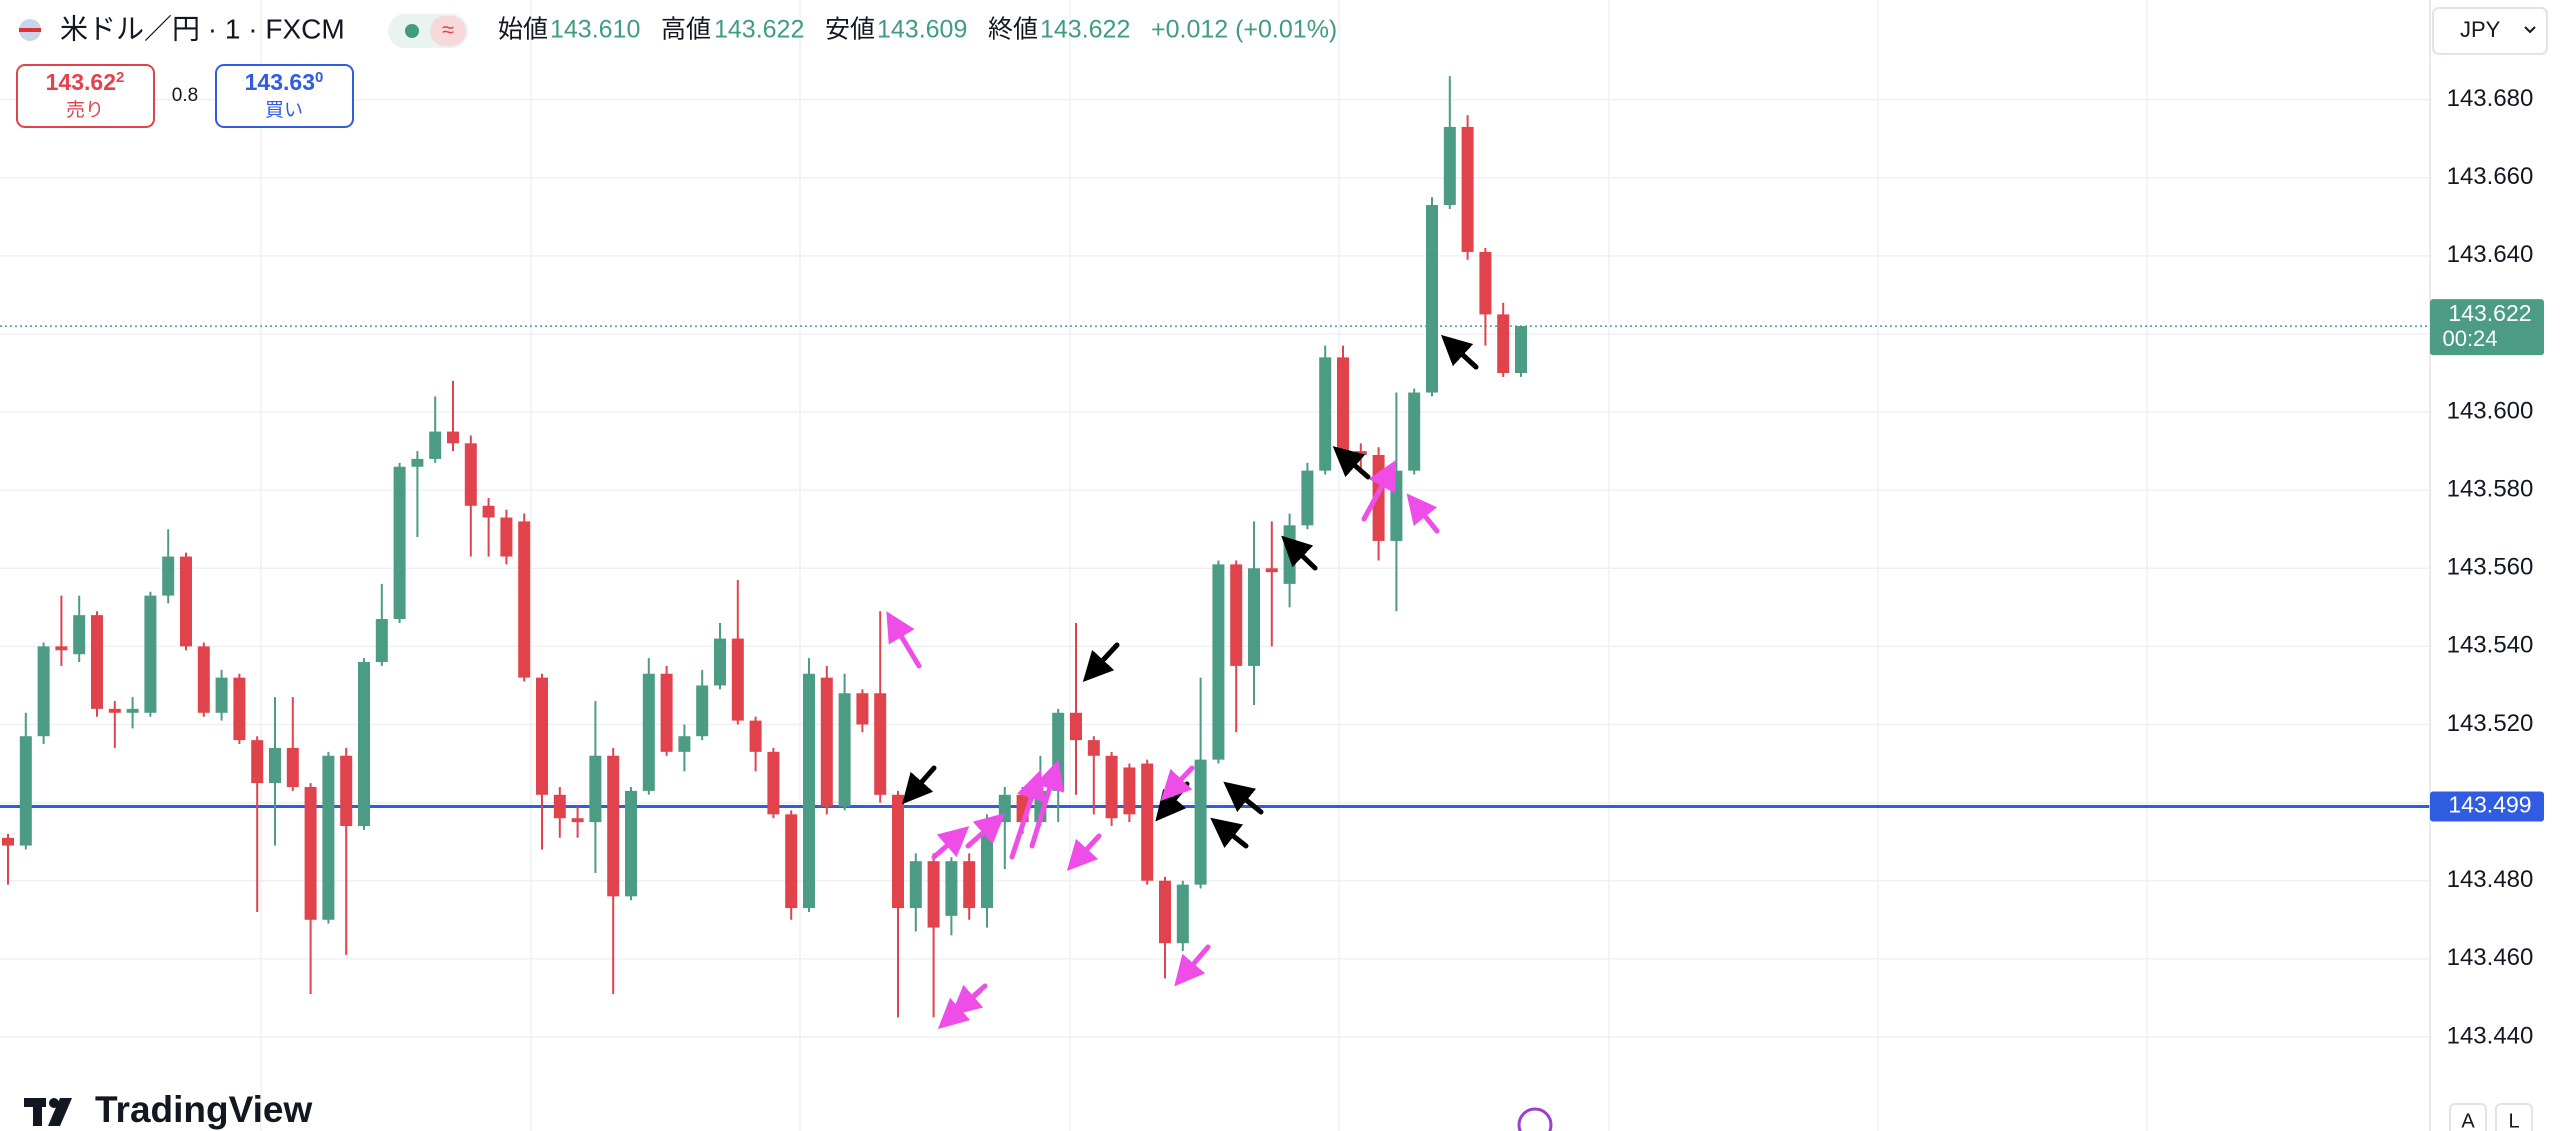 This screenshot has width=2560, height=1131. I want to click on spread: 0.8, so click(185, 95).